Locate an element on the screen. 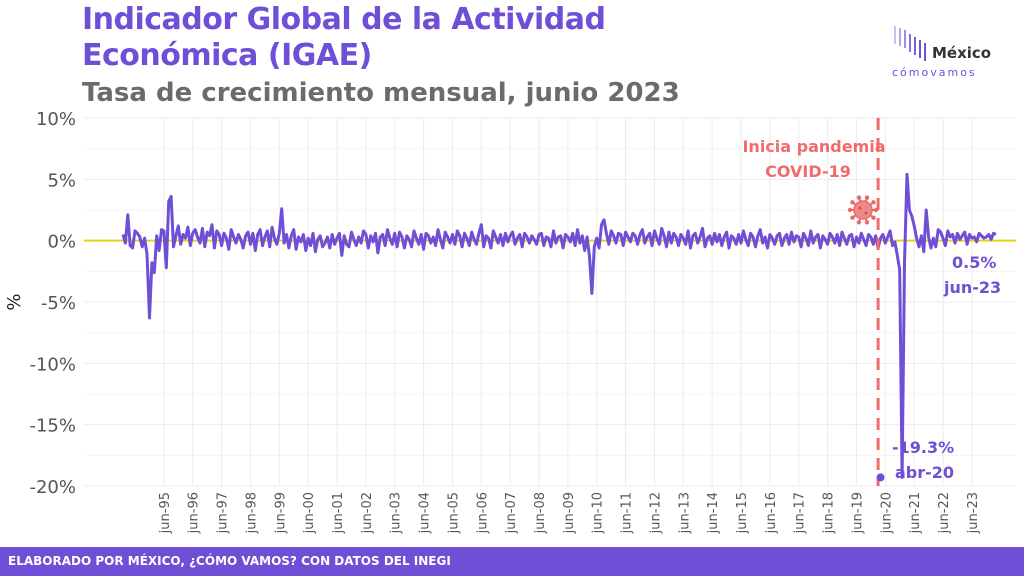 This screenshot has height=576, width=1024. chart-title-line-1: Indicador Global de la Actividad is located at coordinates (344, 19).